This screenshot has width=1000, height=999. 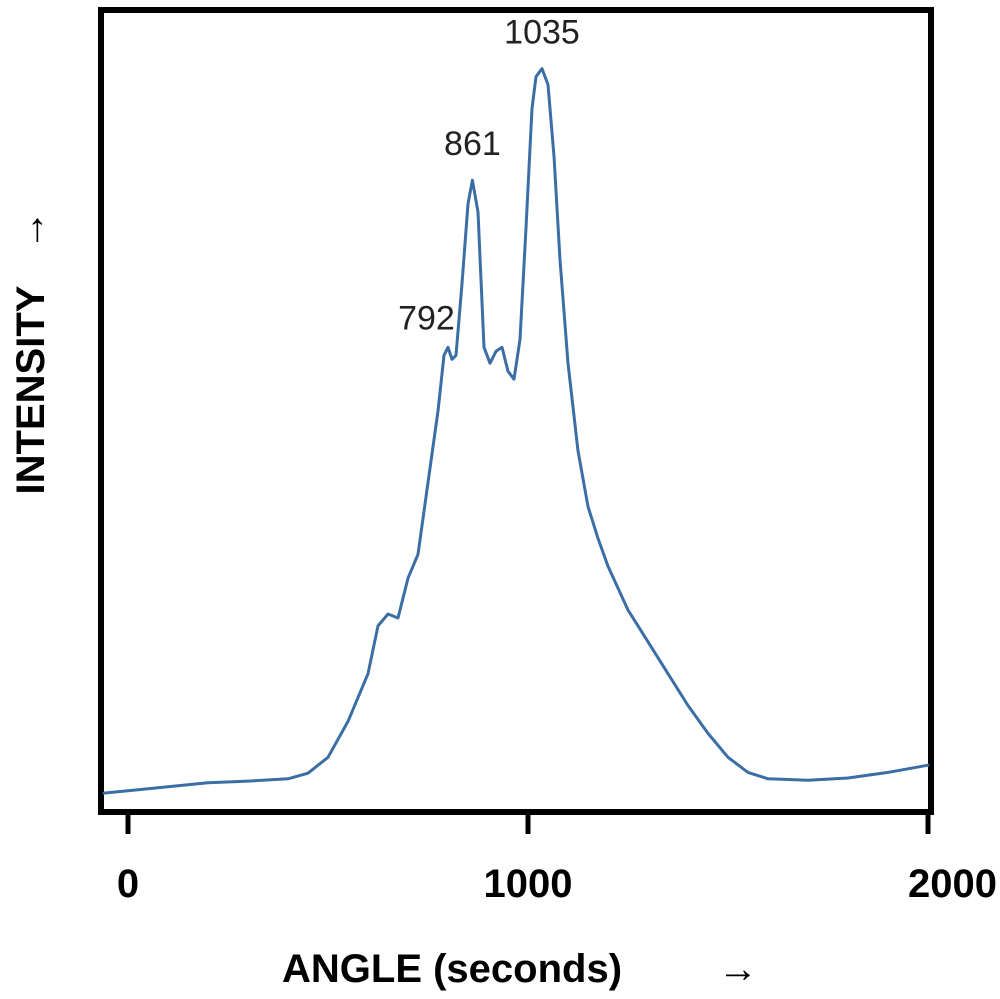 What do you see at coordinates (489, 176) in the screenshot?
I see `peak-annotations: 792 861 1035` at bounding box center [489, 176].